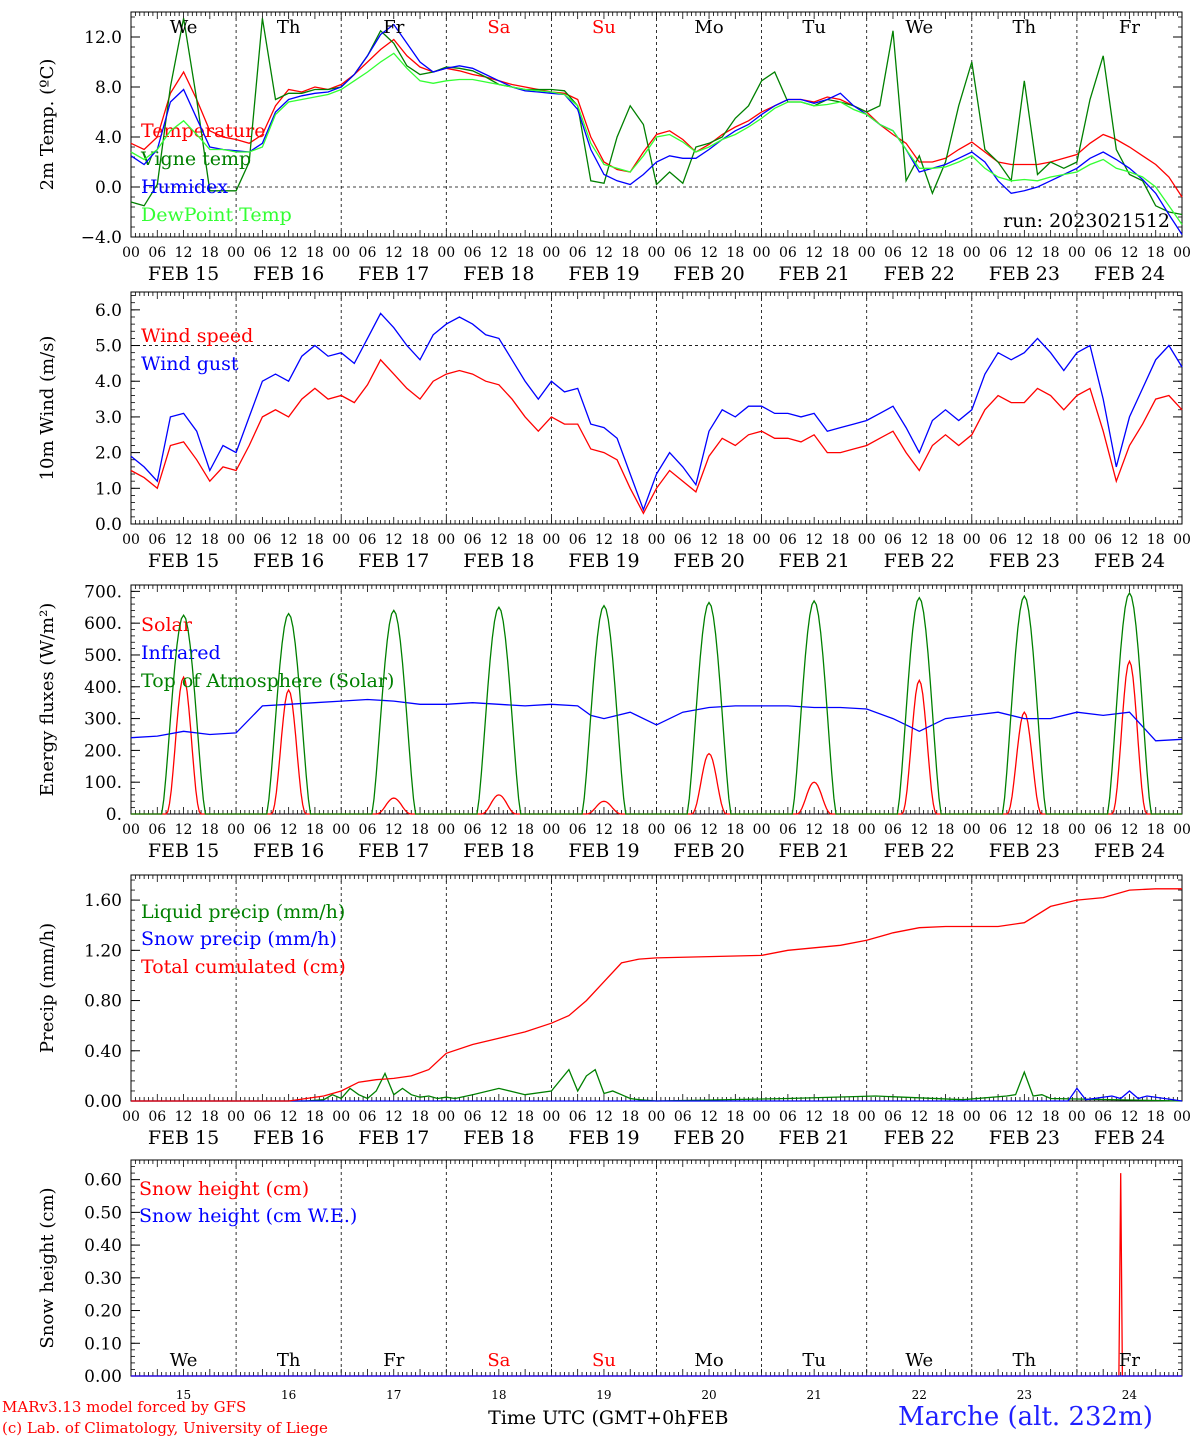 Image resolution: width=1194 pixels, height=1440 pixels. Describe the element at coordinates (108, 418) in the screenshot. I see `y-tick-label: 3.0` at that location.